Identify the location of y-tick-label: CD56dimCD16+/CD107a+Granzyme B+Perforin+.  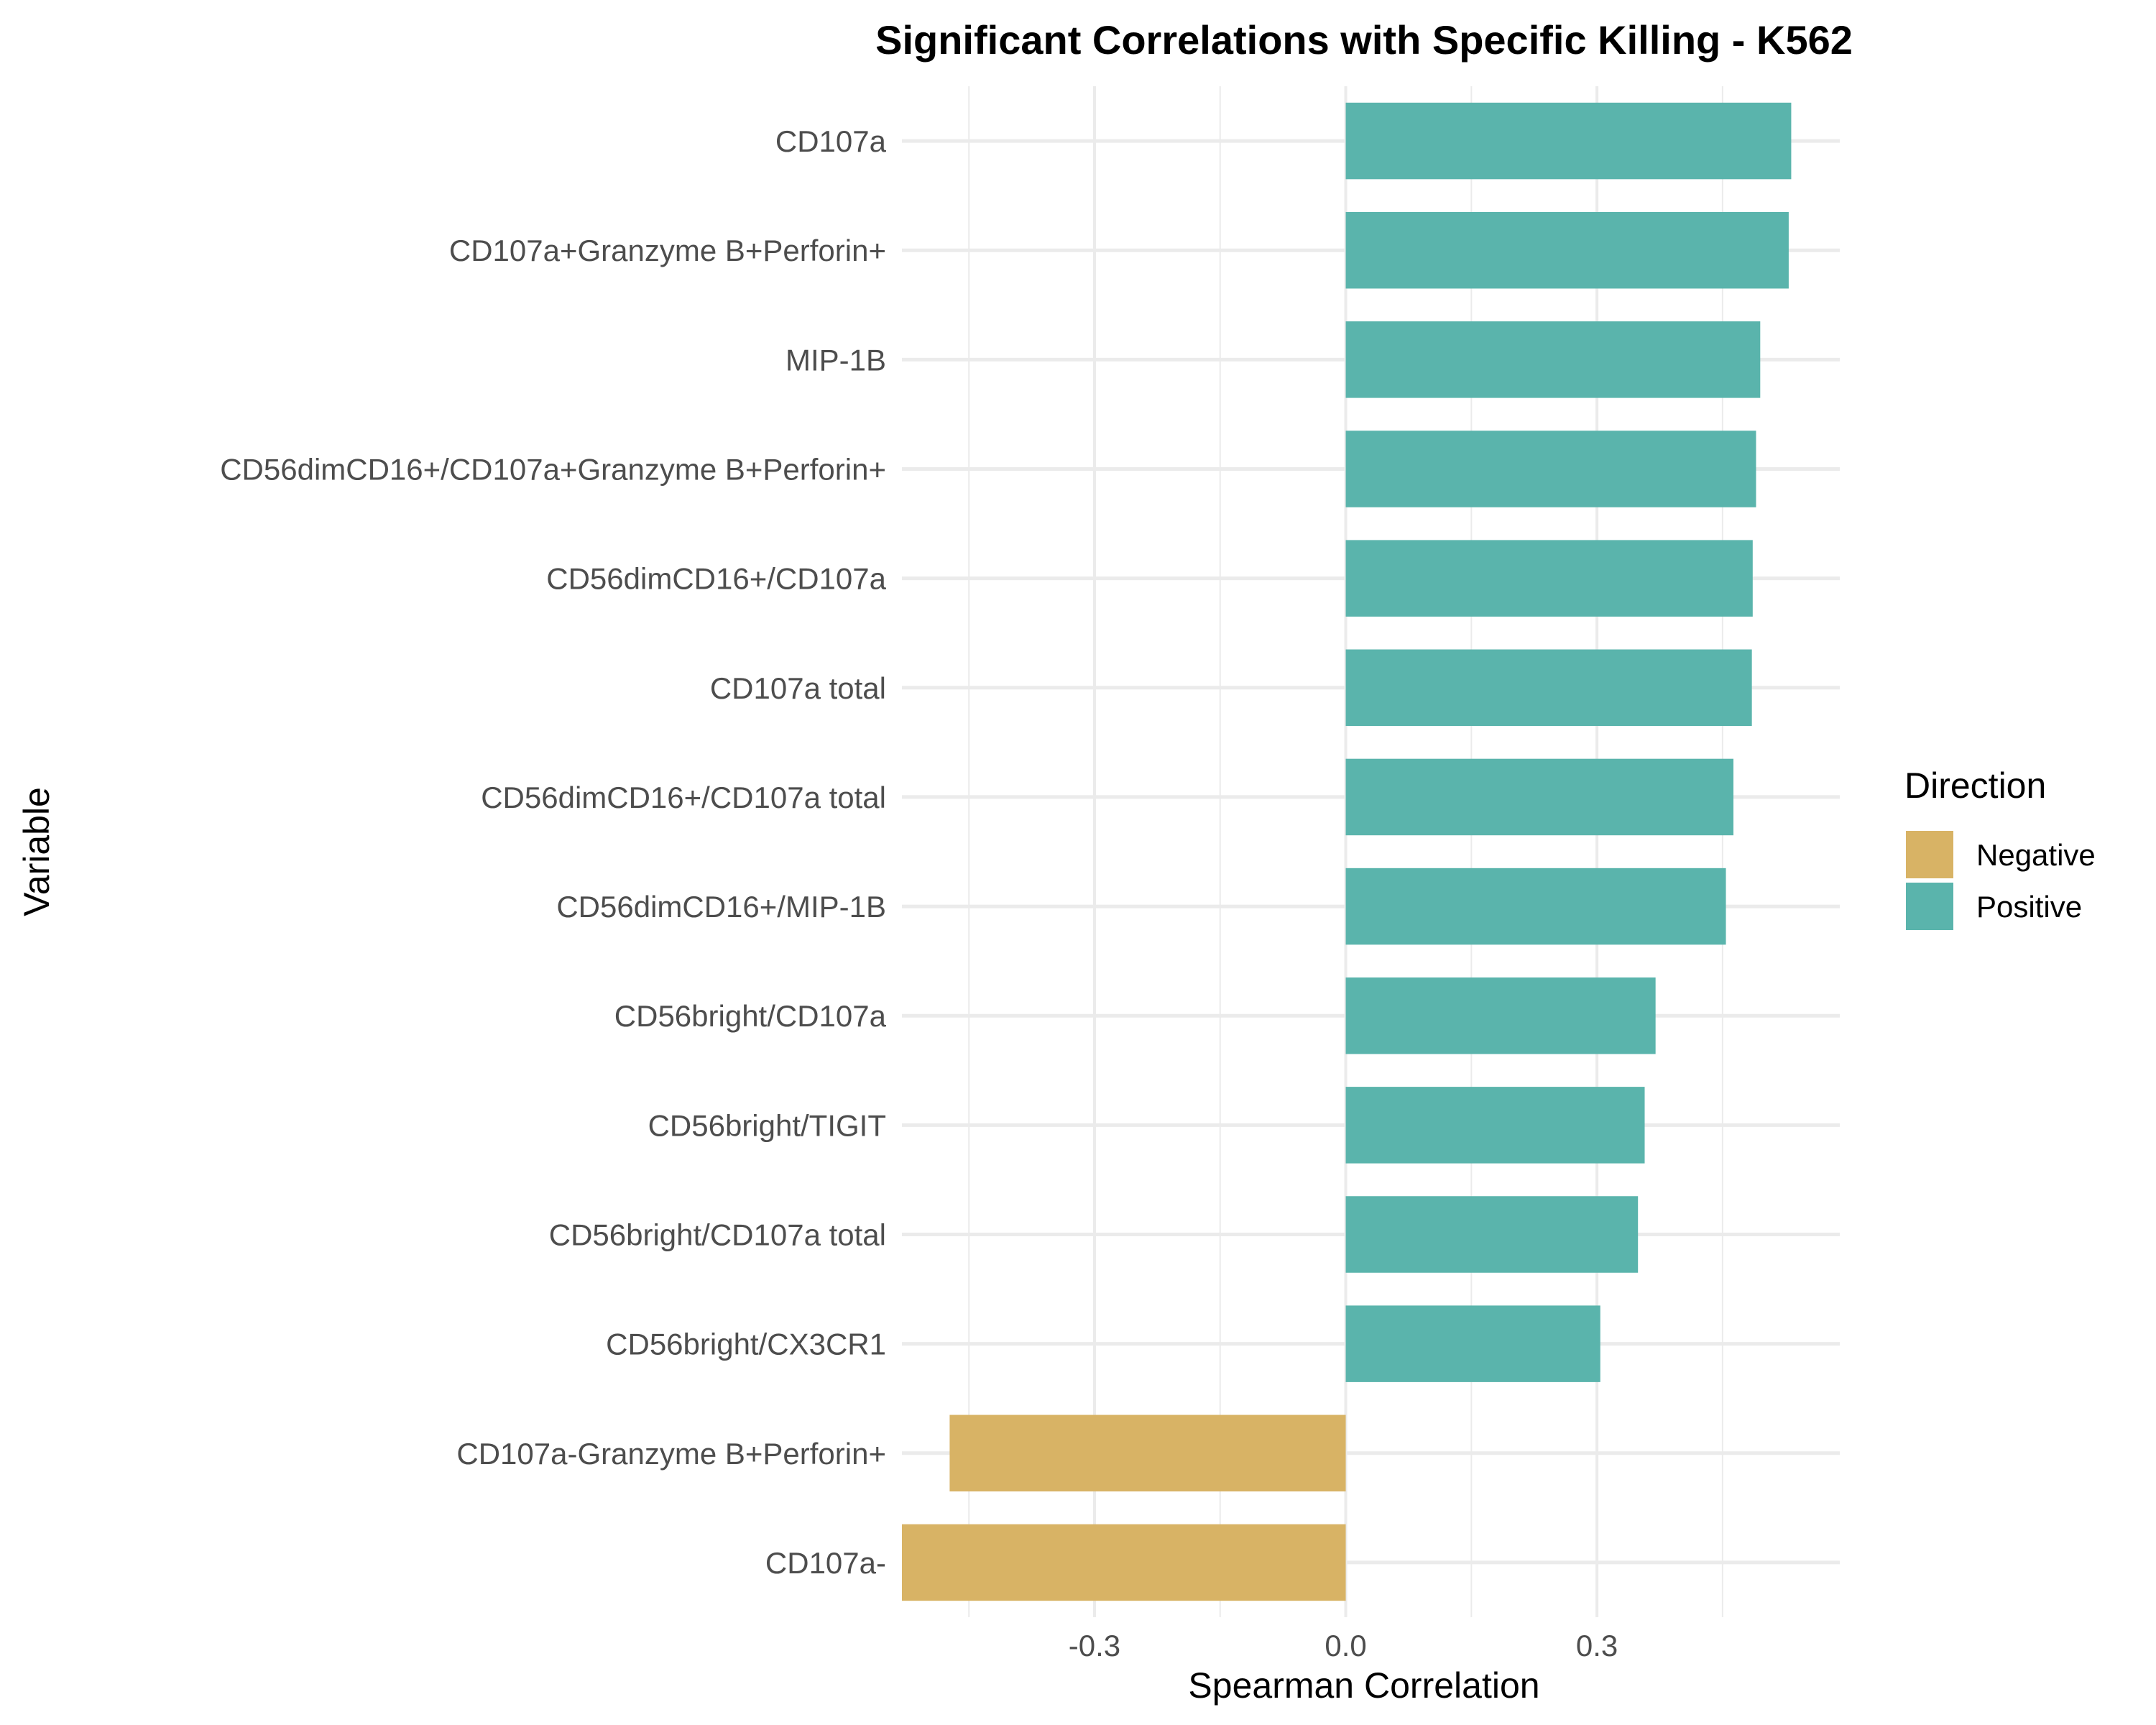
(553, 470).